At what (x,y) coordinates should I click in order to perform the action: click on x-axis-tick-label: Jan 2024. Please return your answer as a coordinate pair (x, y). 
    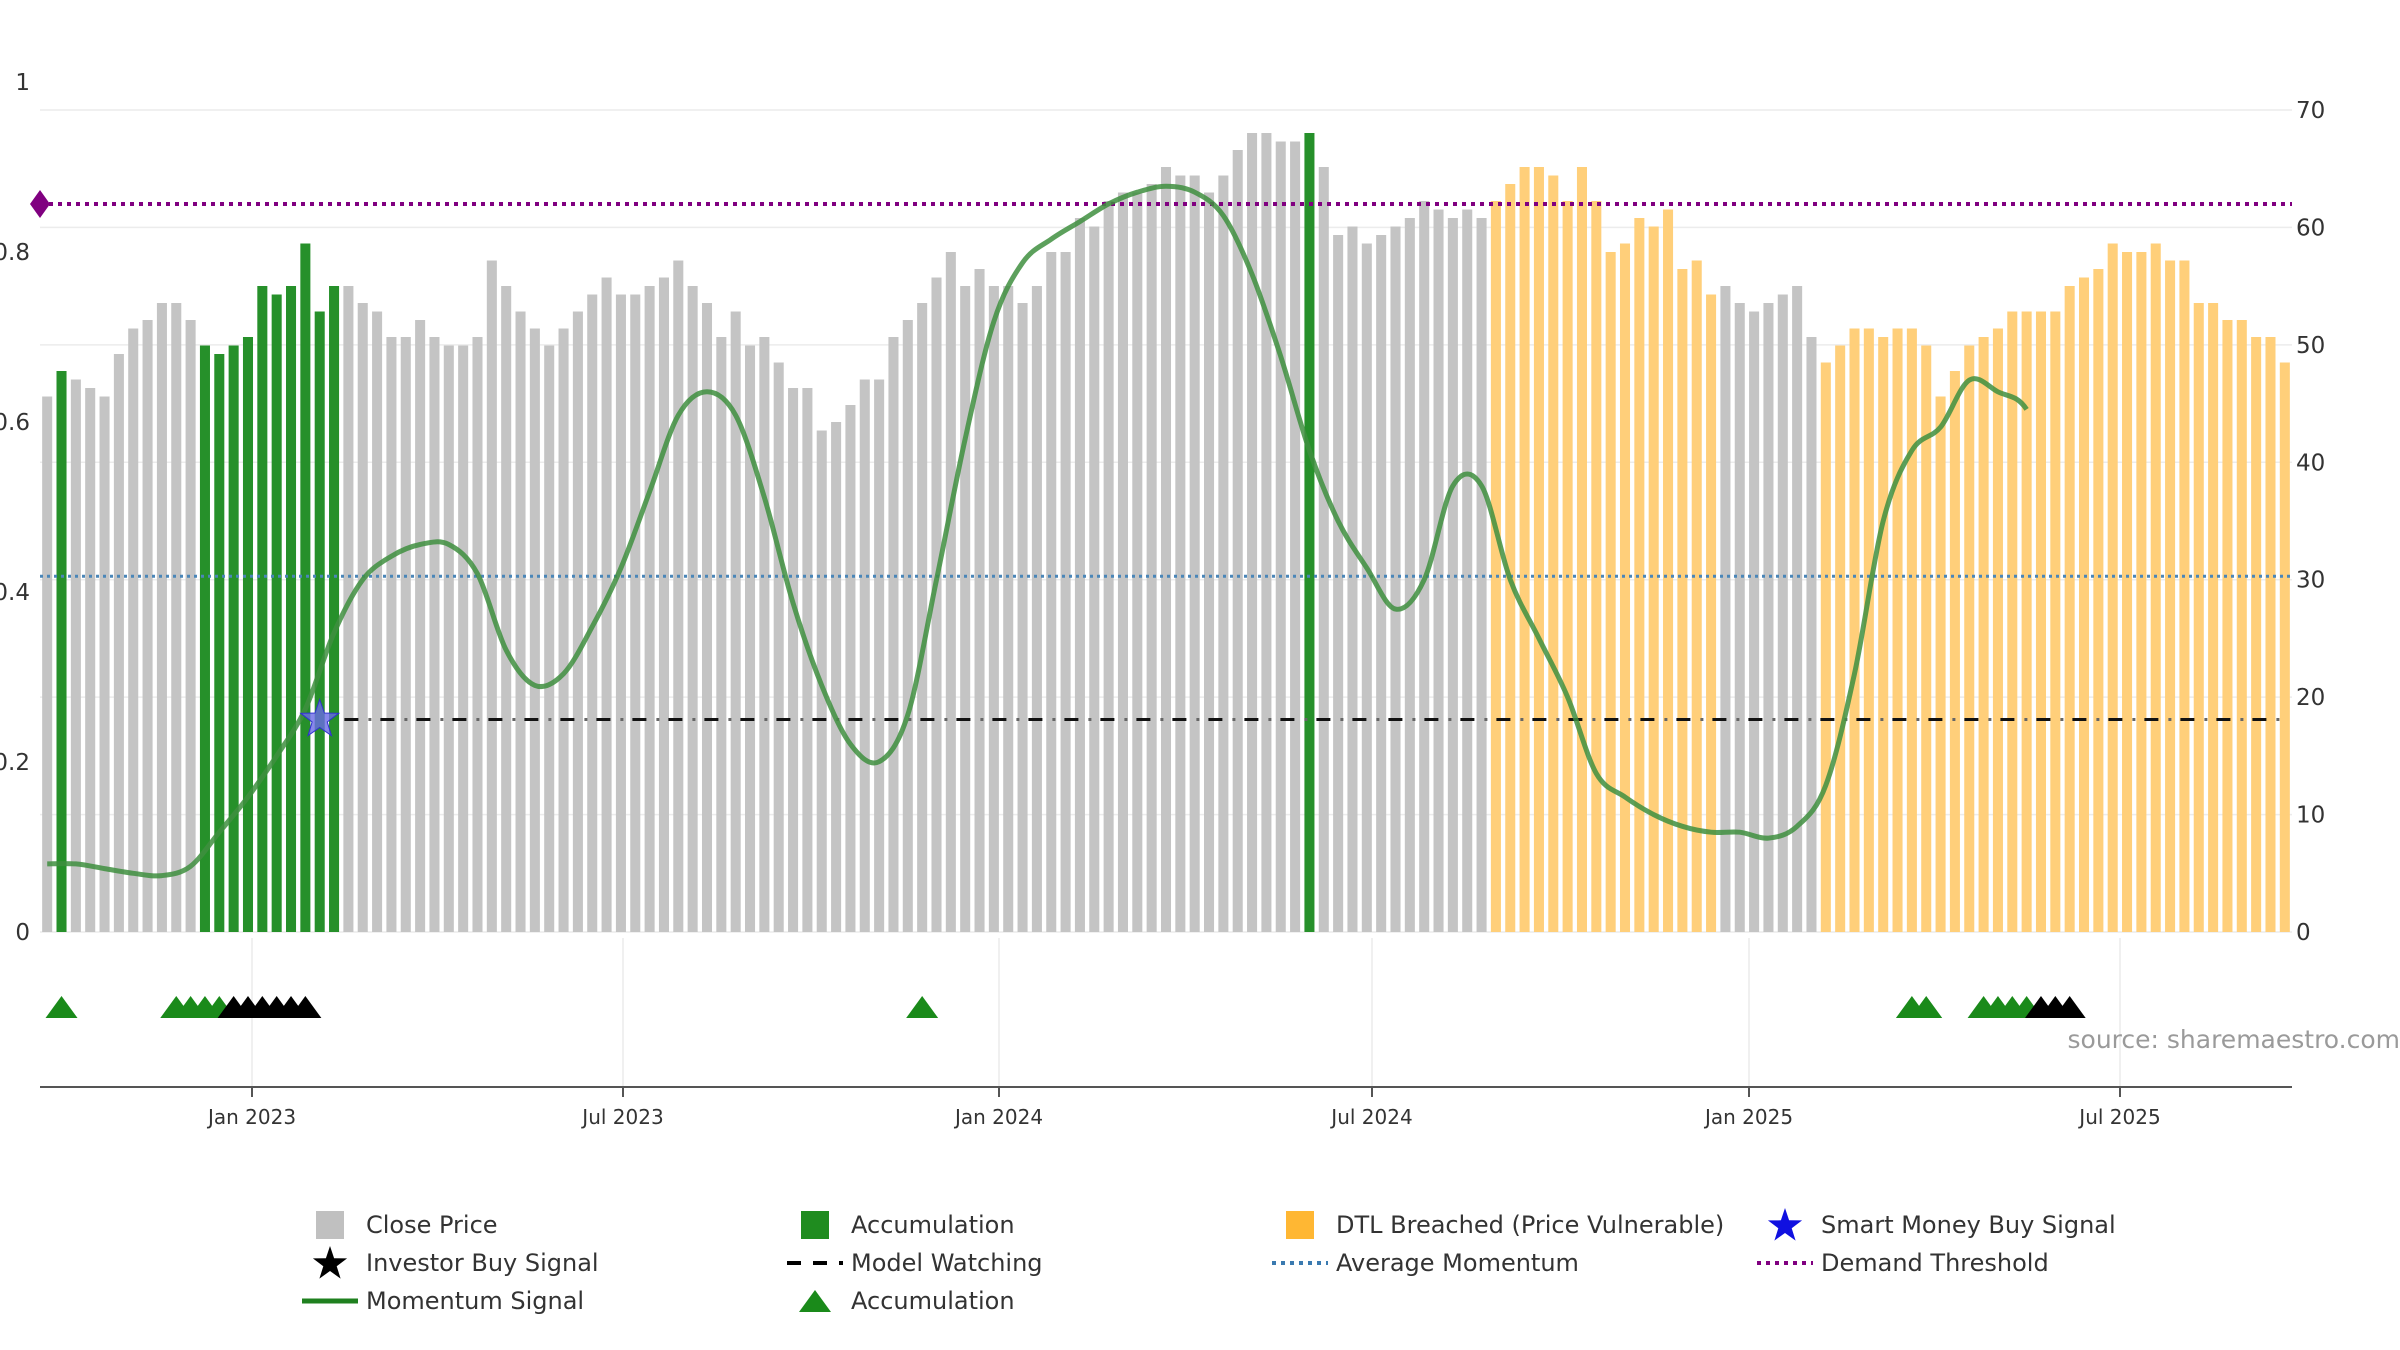
    Looking at the image, I should click on (998, 1117).